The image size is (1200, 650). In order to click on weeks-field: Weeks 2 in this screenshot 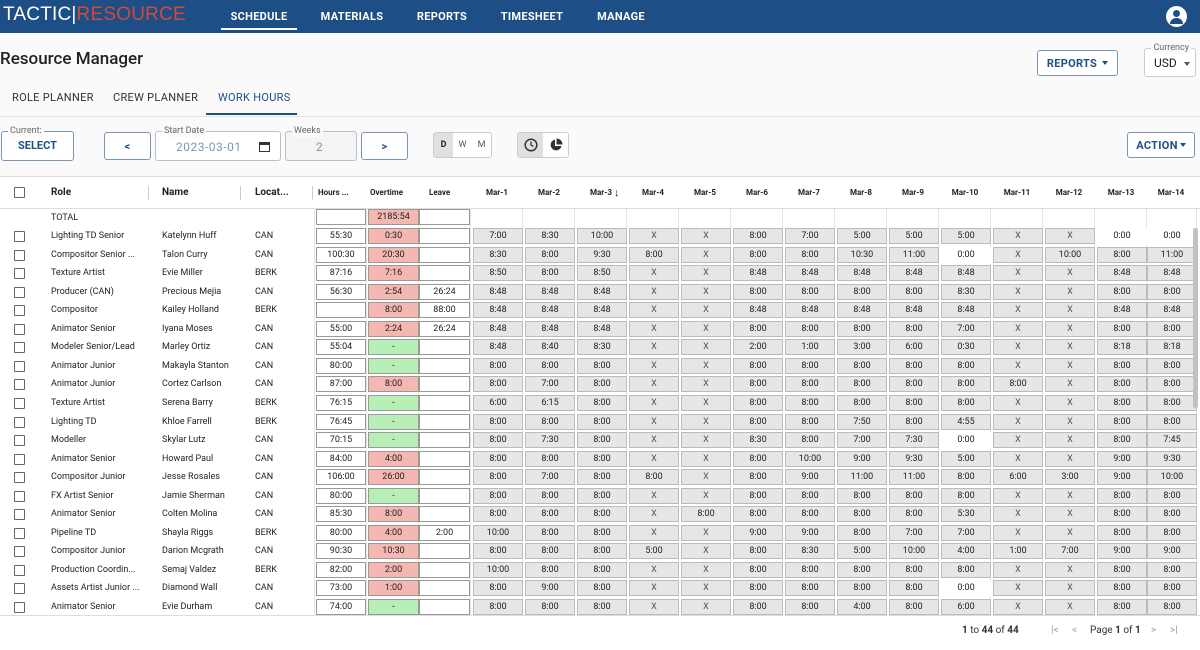, I will do `click(321, 143)`.